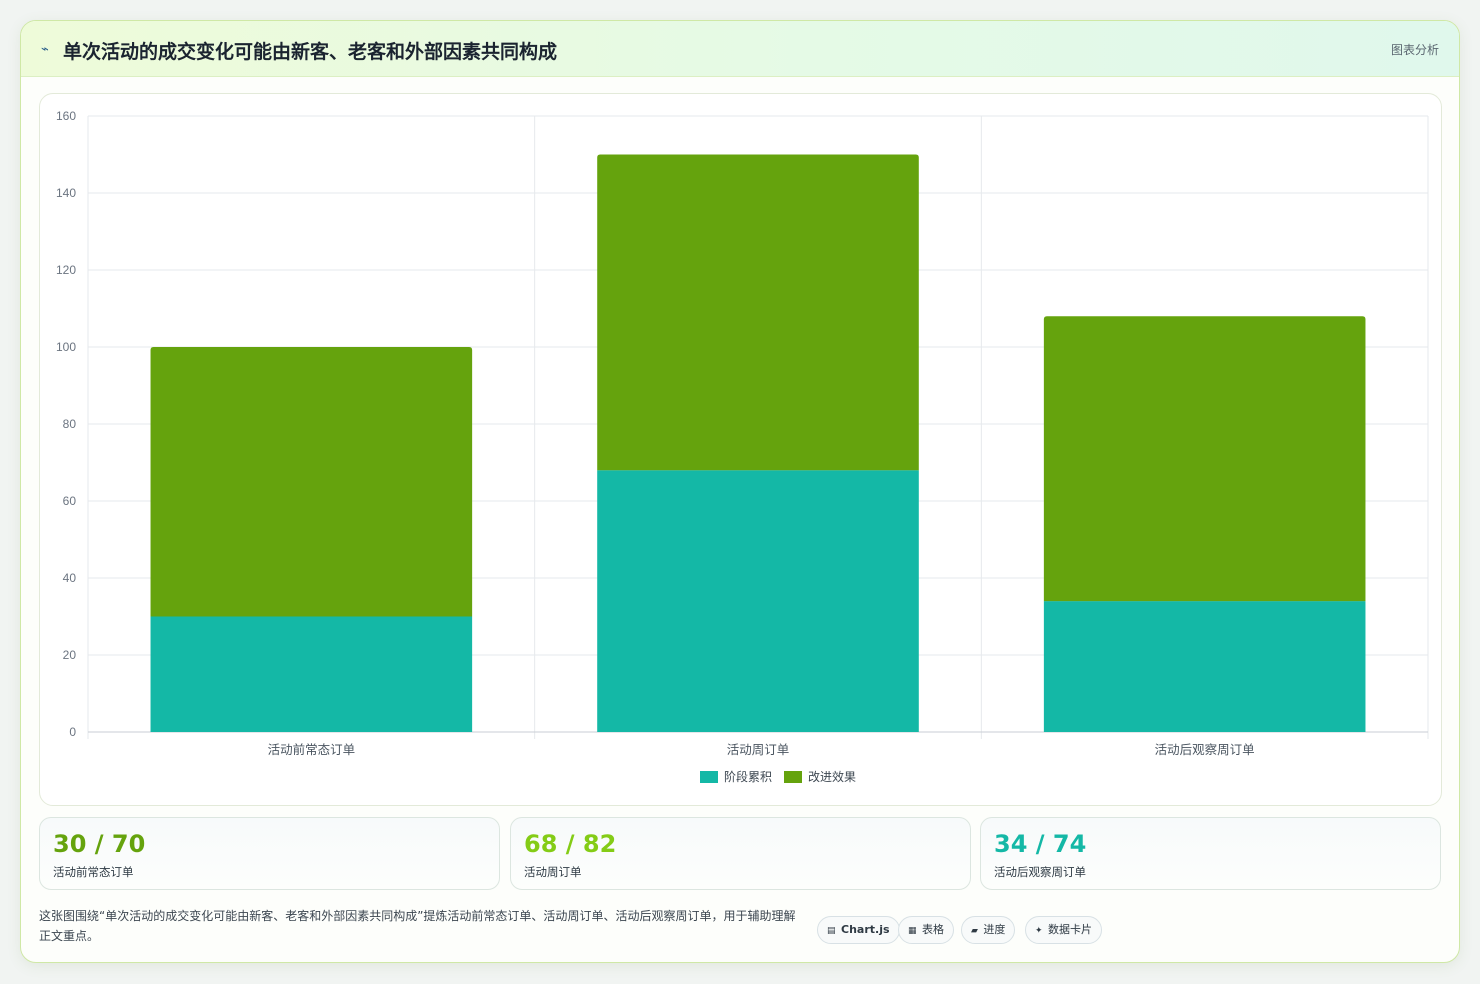  Describe the element at coordinates (72, 732) in the screenshot. I see `y-tick-label: 0` at that location.